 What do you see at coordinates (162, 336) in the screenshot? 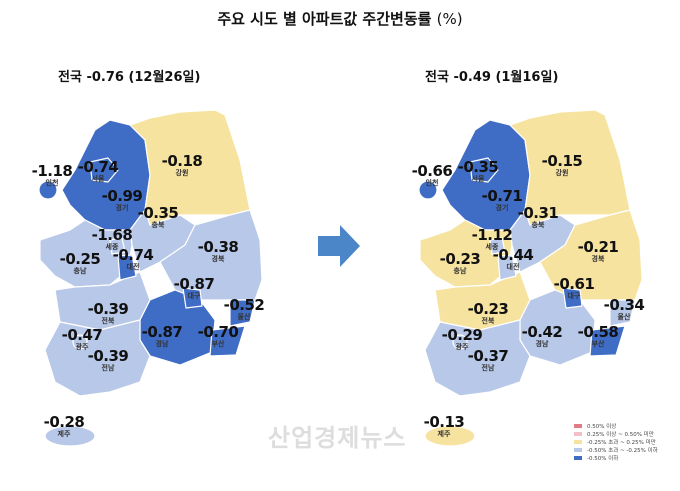
I see `region-label-gyeongnam: -0.87 경남` at bounding box center [162, 336].